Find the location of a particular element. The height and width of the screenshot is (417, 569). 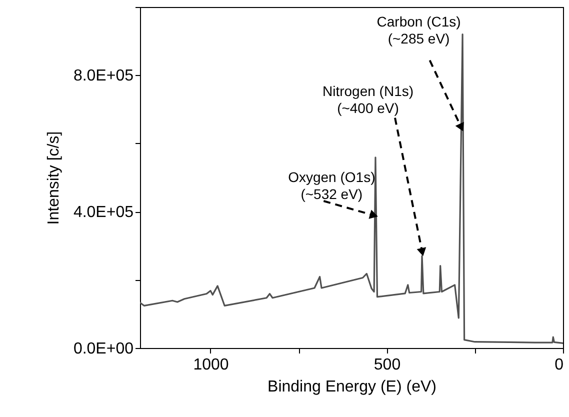

x-tick-label: 500 is located at coordinates (387, 365).